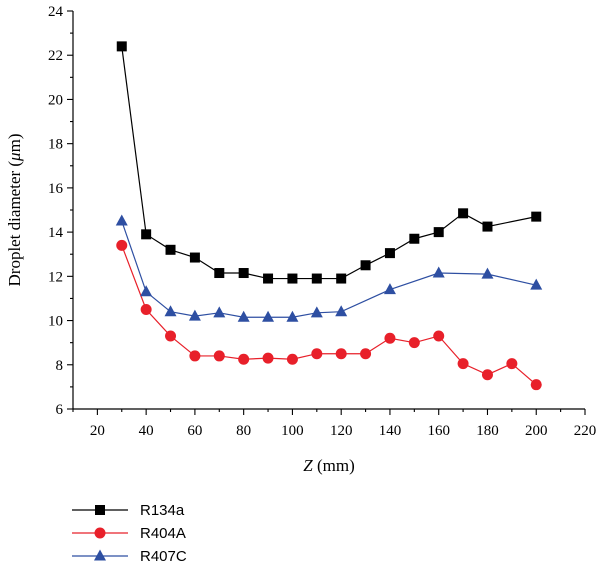 This screenshot has width=600, height=571. I want to click on legend-marker-r407c, so click(100, 555).